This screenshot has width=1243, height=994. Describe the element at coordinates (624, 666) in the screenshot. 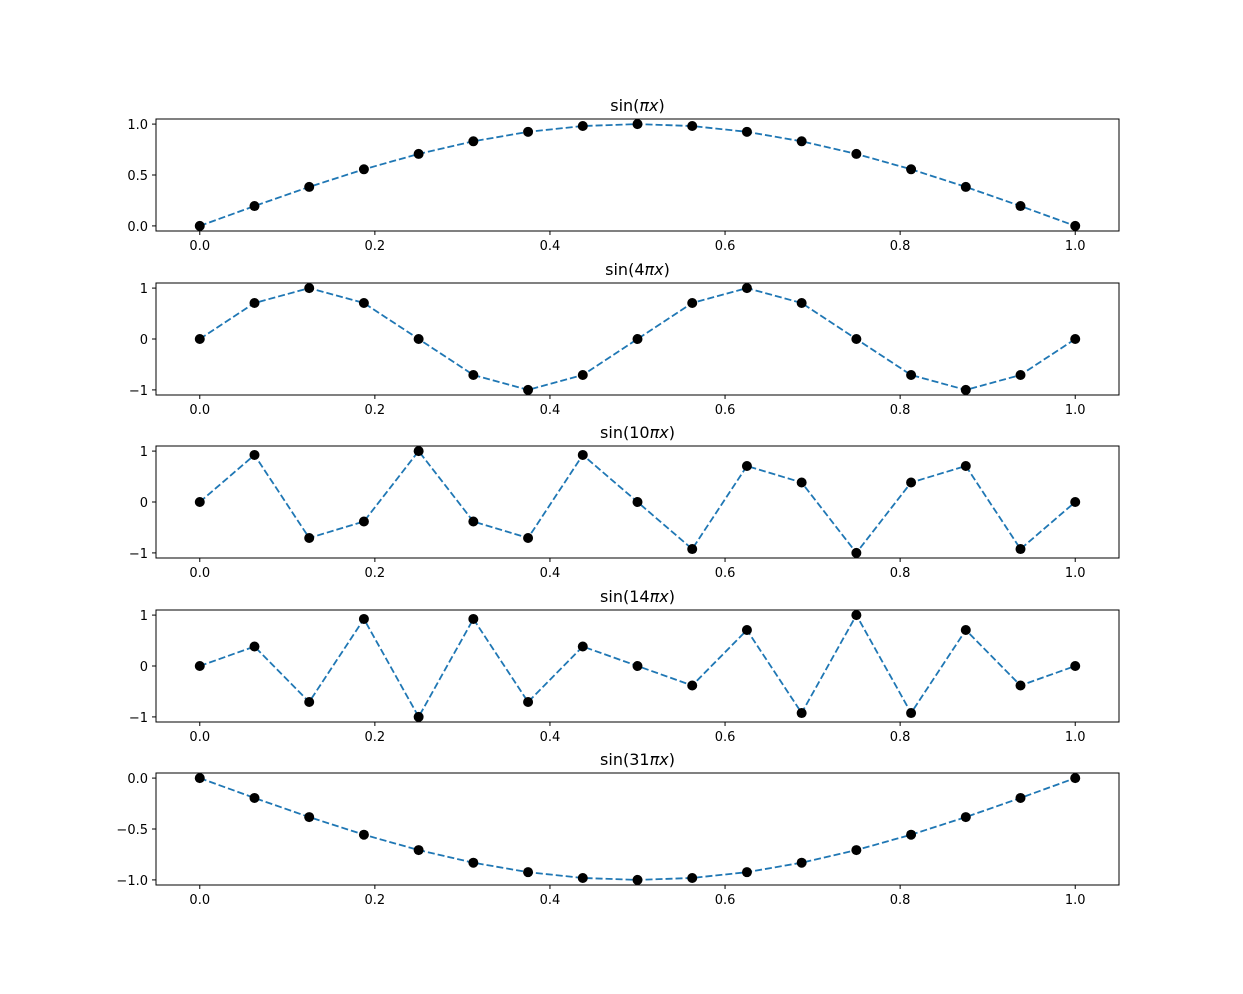

I see `subplot-4: sin(14πx) 0.0 0.2 0.4 0.6 0.8 1.0 −1 0 1` at that location.